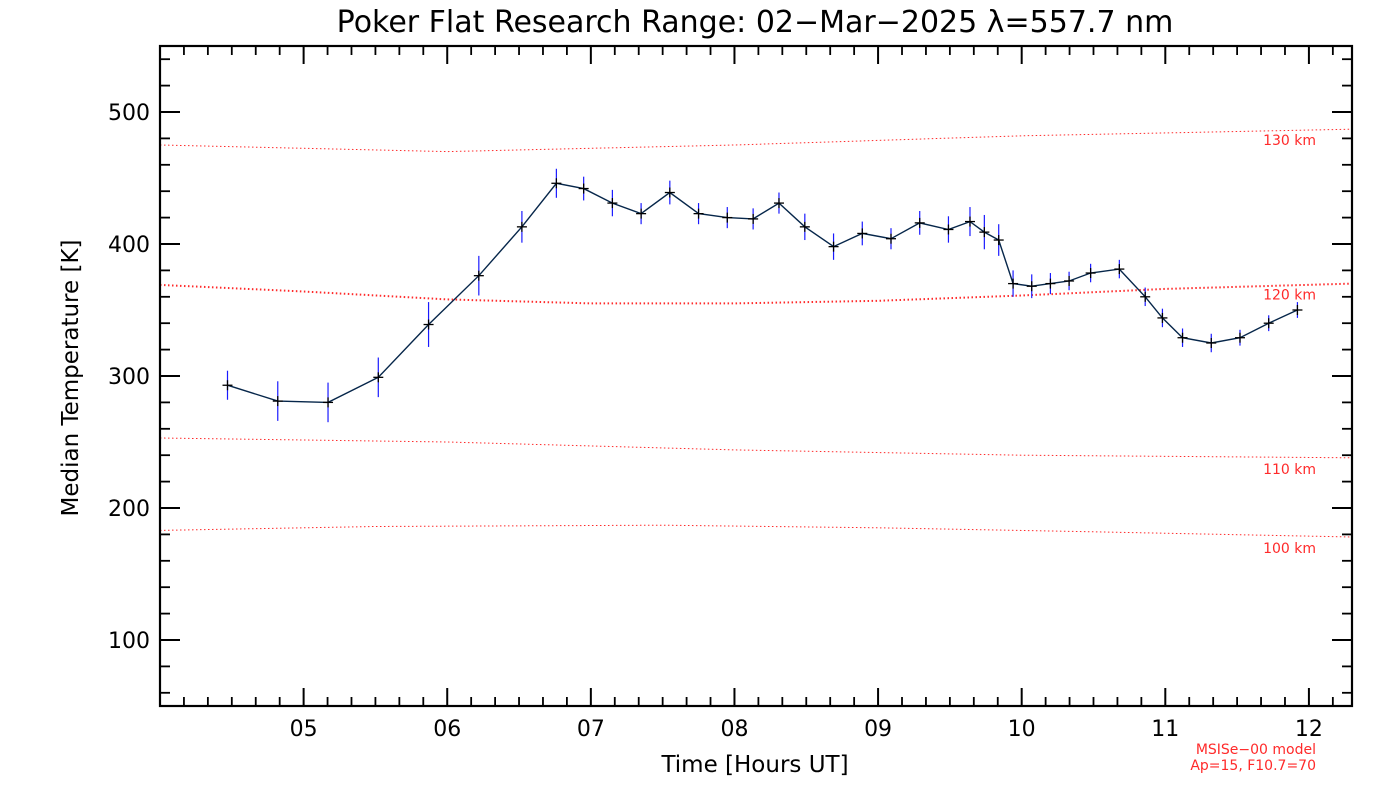  Describe the element at coordinates (1289, 470) in the screenshot. I see `model-curve-label: 110 km` at that location.